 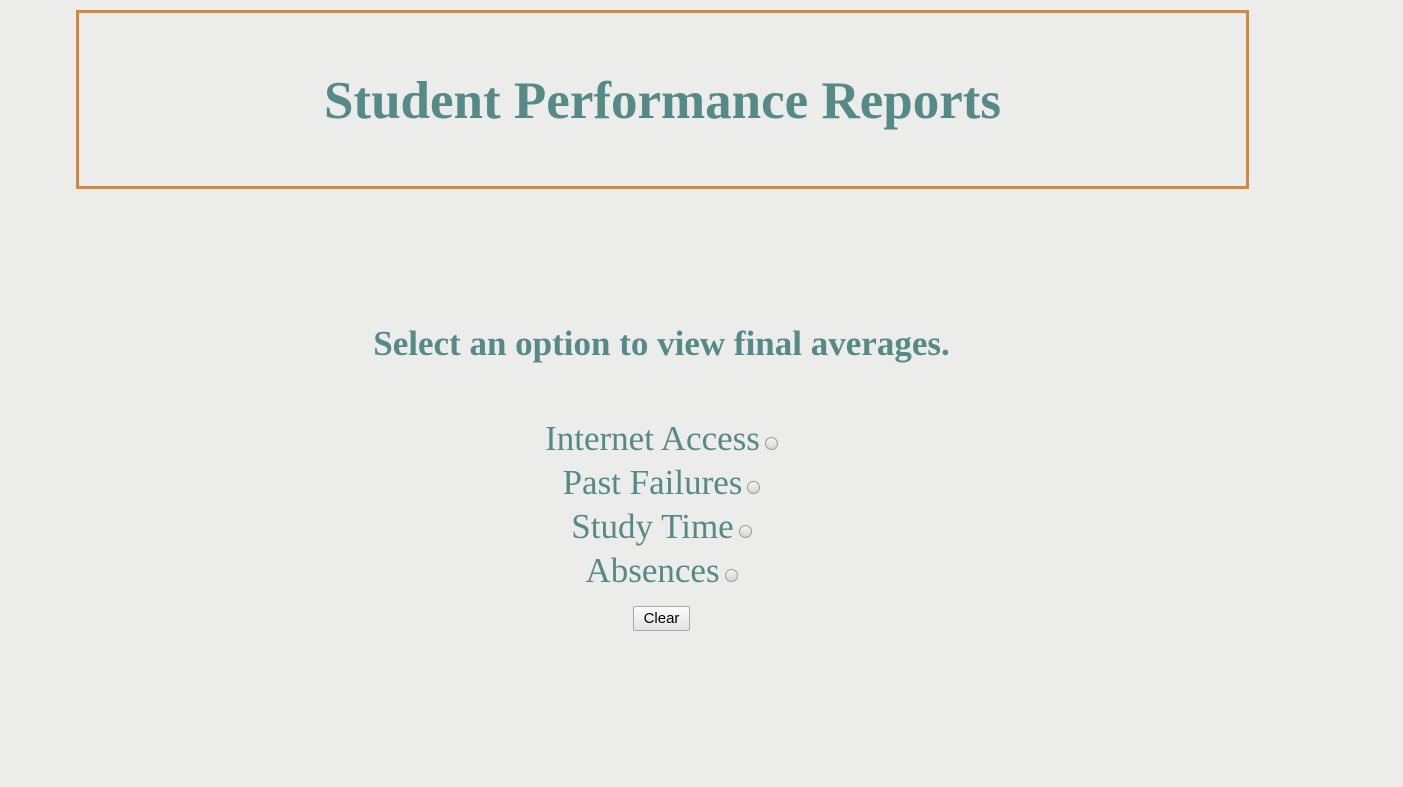 What do you see at coordinates (652, 570) in the screenshot?
I see `option-label-absences: Absences` at bounding box center [652, 570].